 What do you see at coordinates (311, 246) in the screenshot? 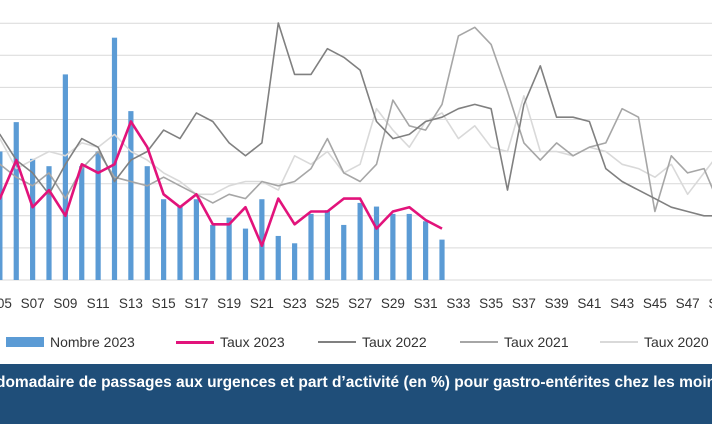
I see `bar-s24` at bounding box center [311, 246].